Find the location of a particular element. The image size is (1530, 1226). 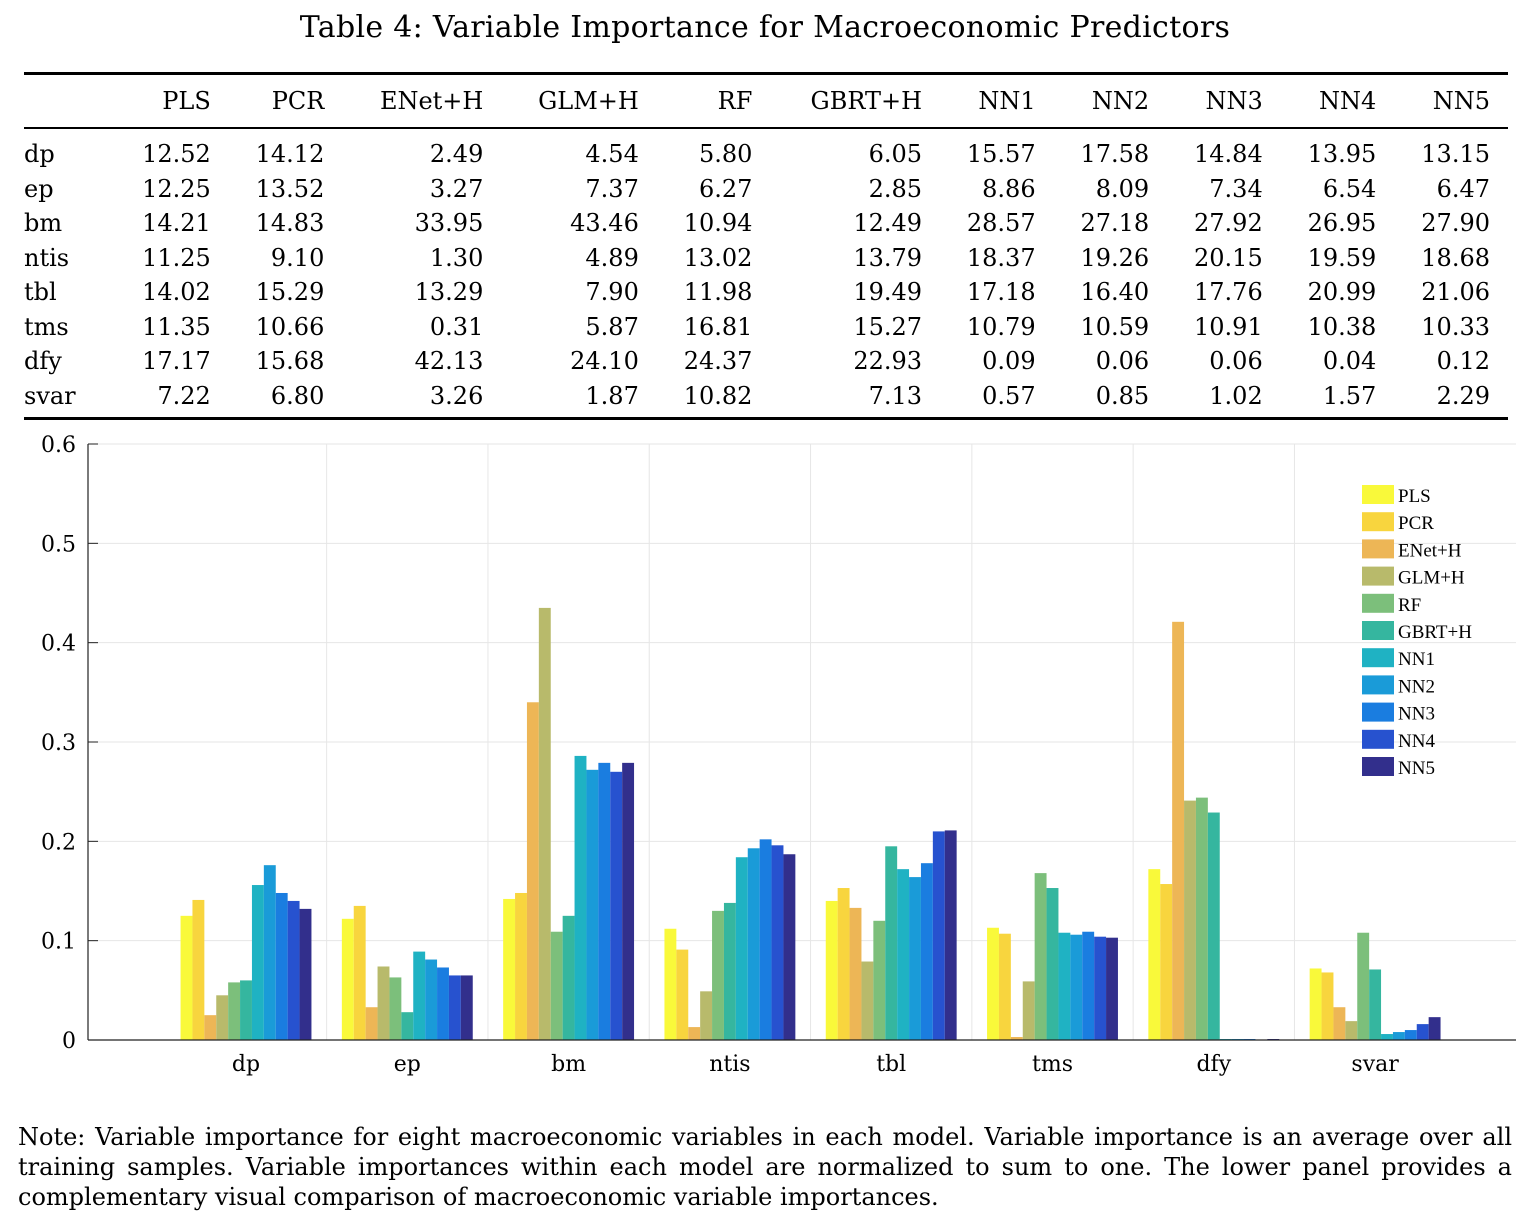

table-cell: 22.93 is located at coordinates (888, 361).